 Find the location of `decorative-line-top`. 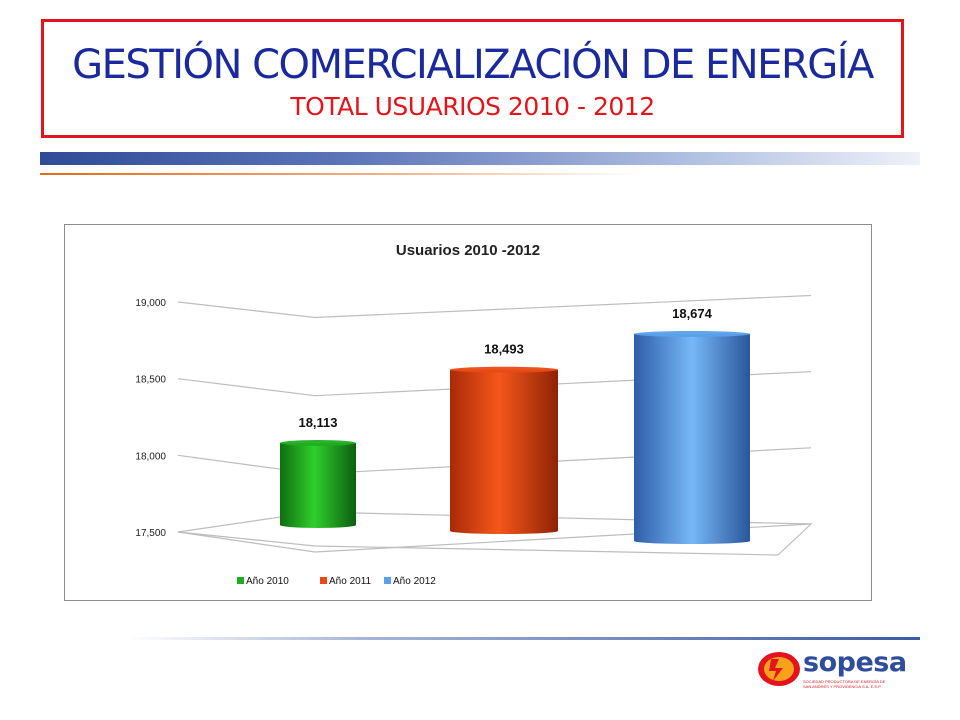

decorative-line-top is located at coordinates (340, 174).